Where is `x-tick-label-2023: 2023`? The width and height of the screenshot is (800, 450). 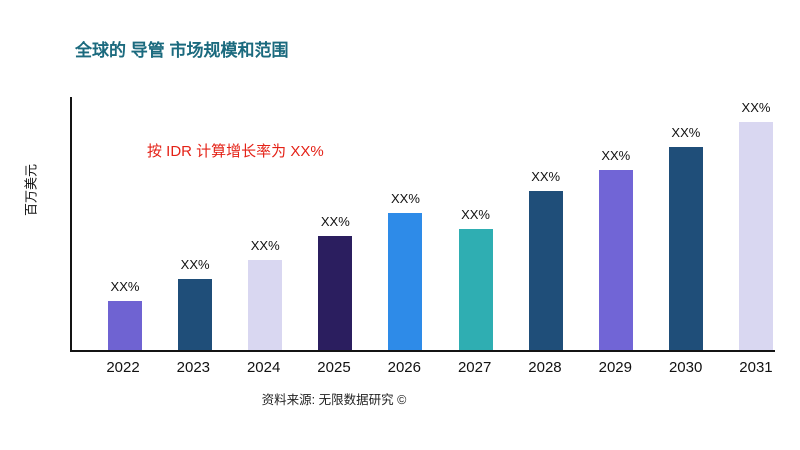 x-tick-label-2023: 2023 is located at coordinates (193, 367).